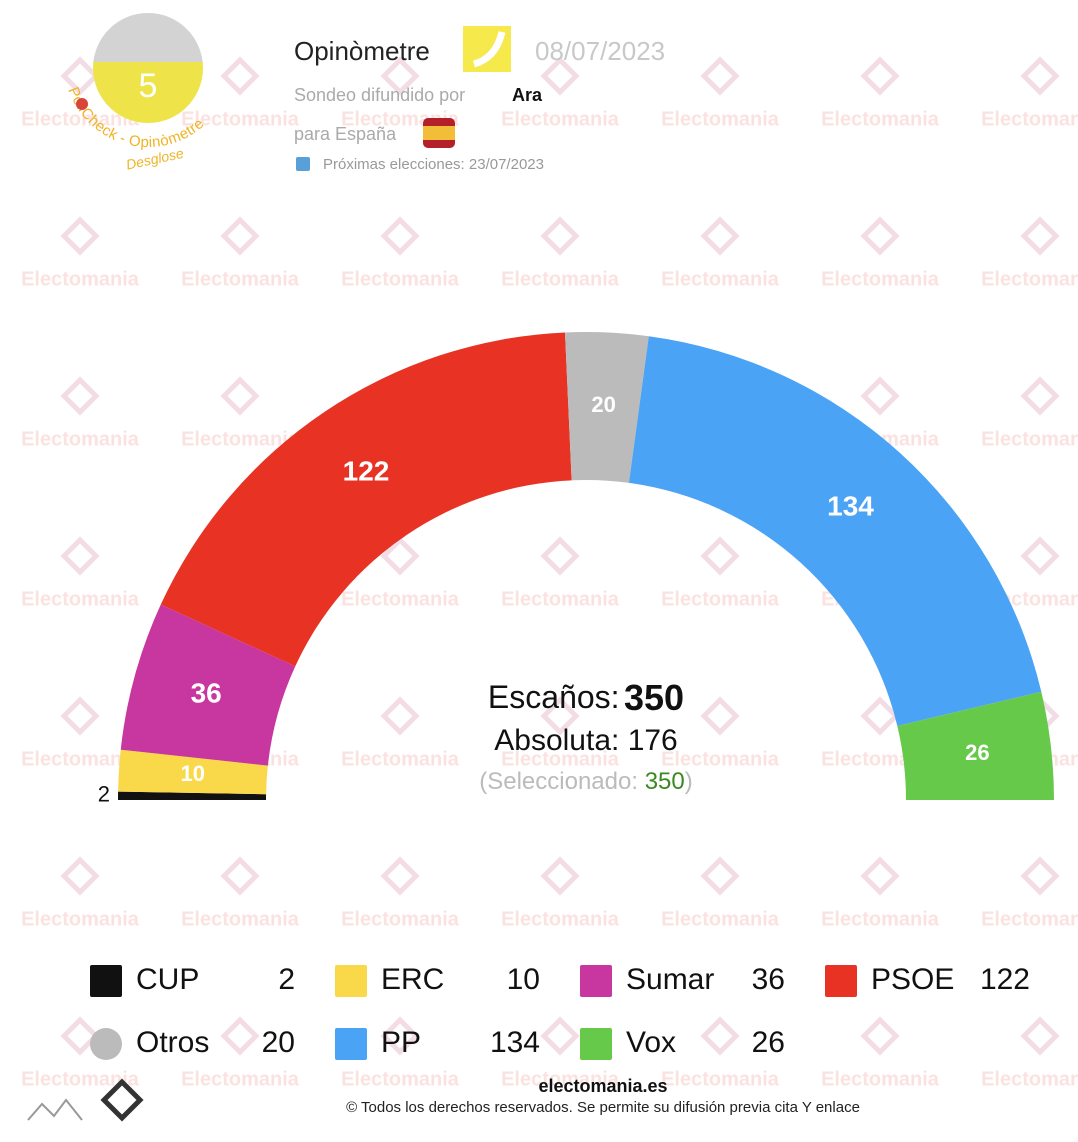 This screenshot has height=1142, width=1078. What do you see at coordinates (401, 1042) in the screenshot?
I see `legend-name: PP` at bounding box center [401, 1042].